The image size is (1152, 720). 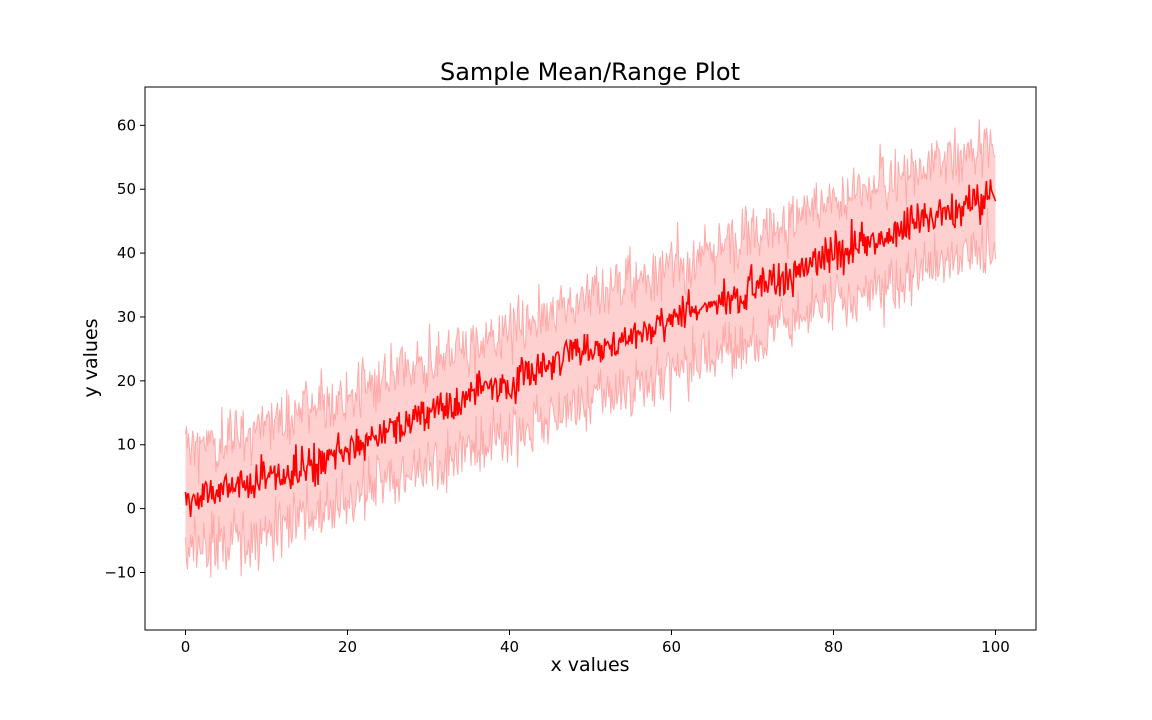 What do you see at coordinates (595, 643) in the screenshot?
I see `x-axis: 0 20 40 60 80 100` at bounding box center [595, 643].